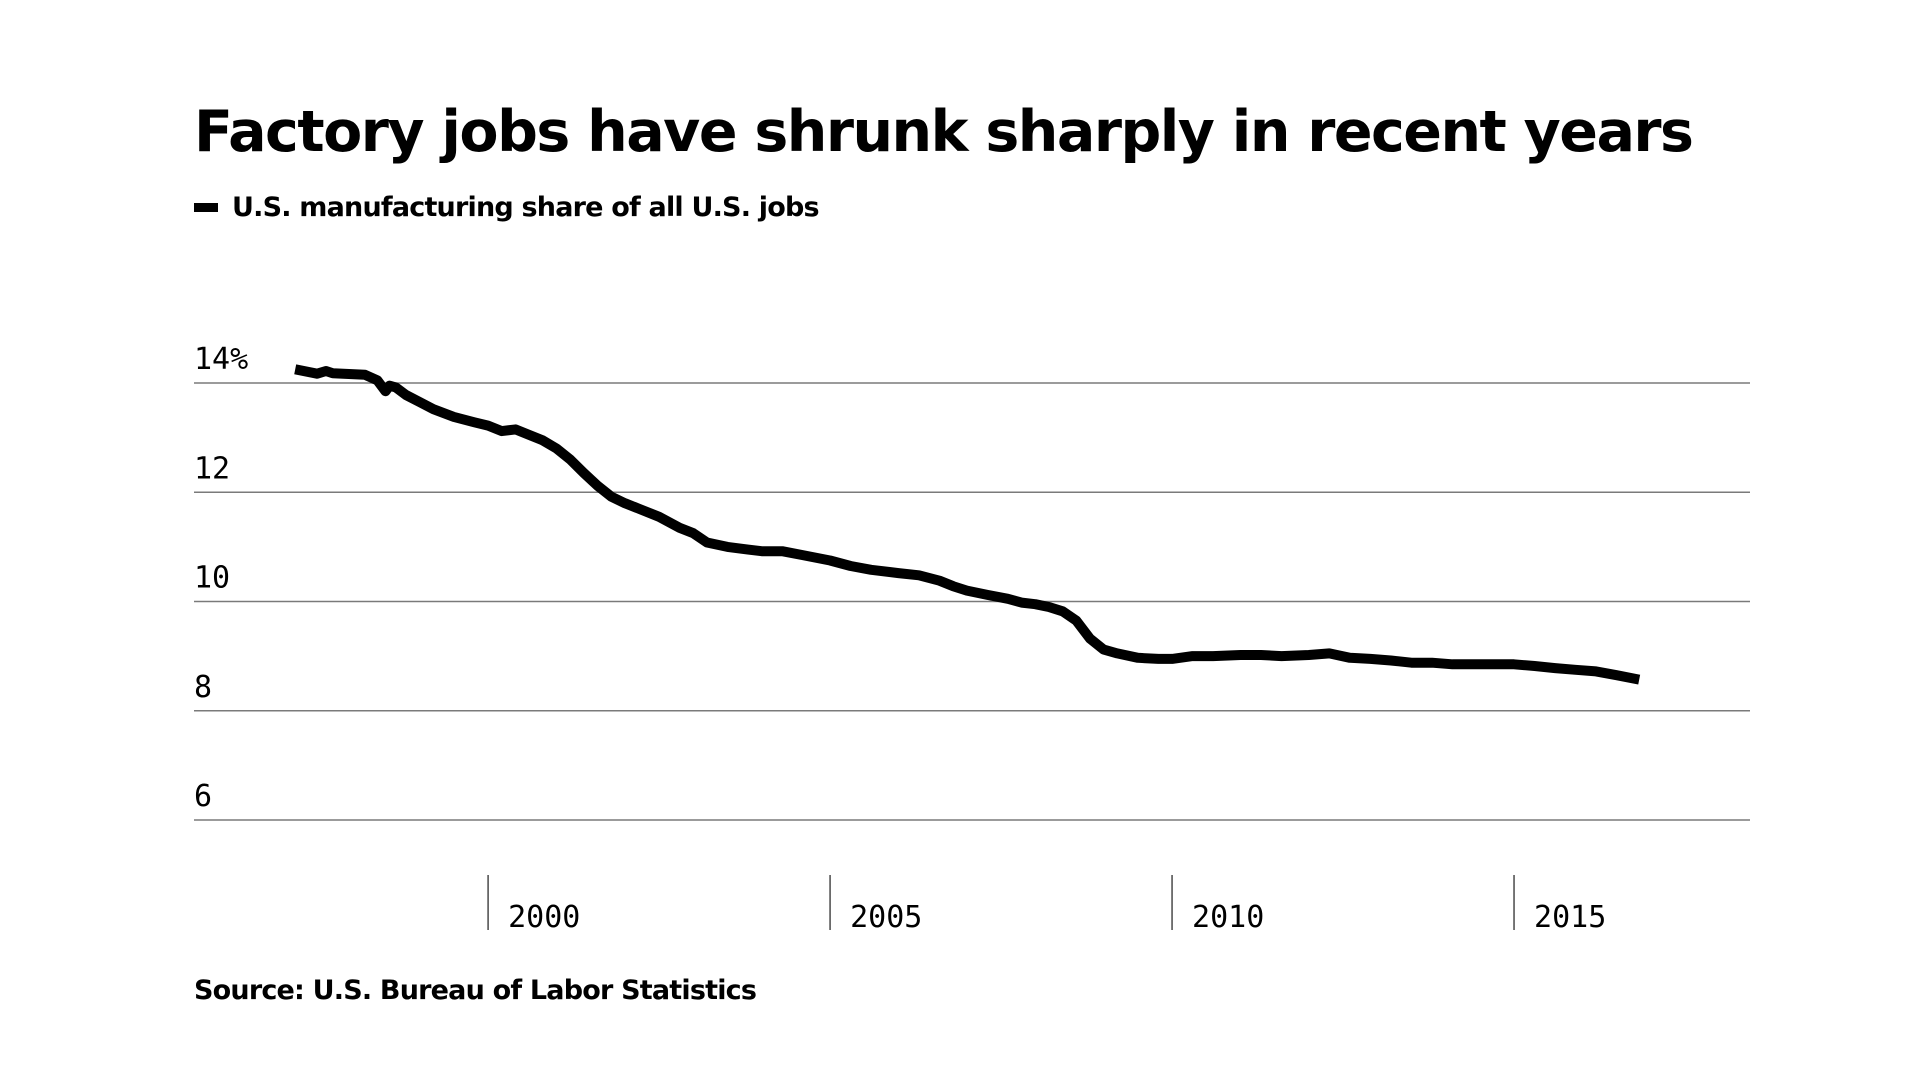 The height and width of the screenshot is (1080, 1920). I want to click on x-tick-label: 2010, so click(1228, 917).